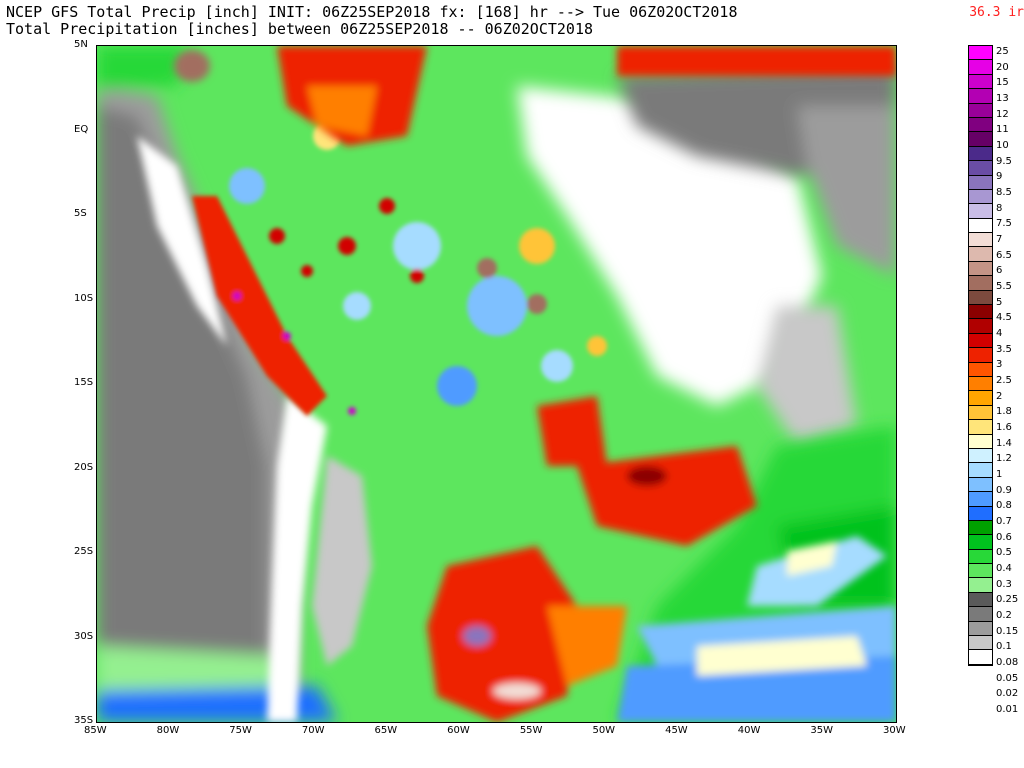 The image size is (1024, 768). Describe the element at coordinates (95, 730) in the screenshot. I see `lon-label: 85W` at that location.